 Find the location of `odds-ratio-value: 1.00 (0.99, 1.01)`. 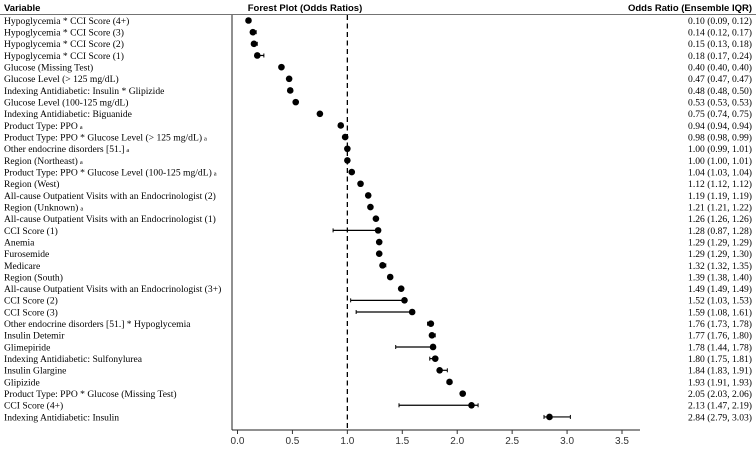

odds-ratio-value: 1.00 (0.99, 1.01) is located at coordinates (720, 149).